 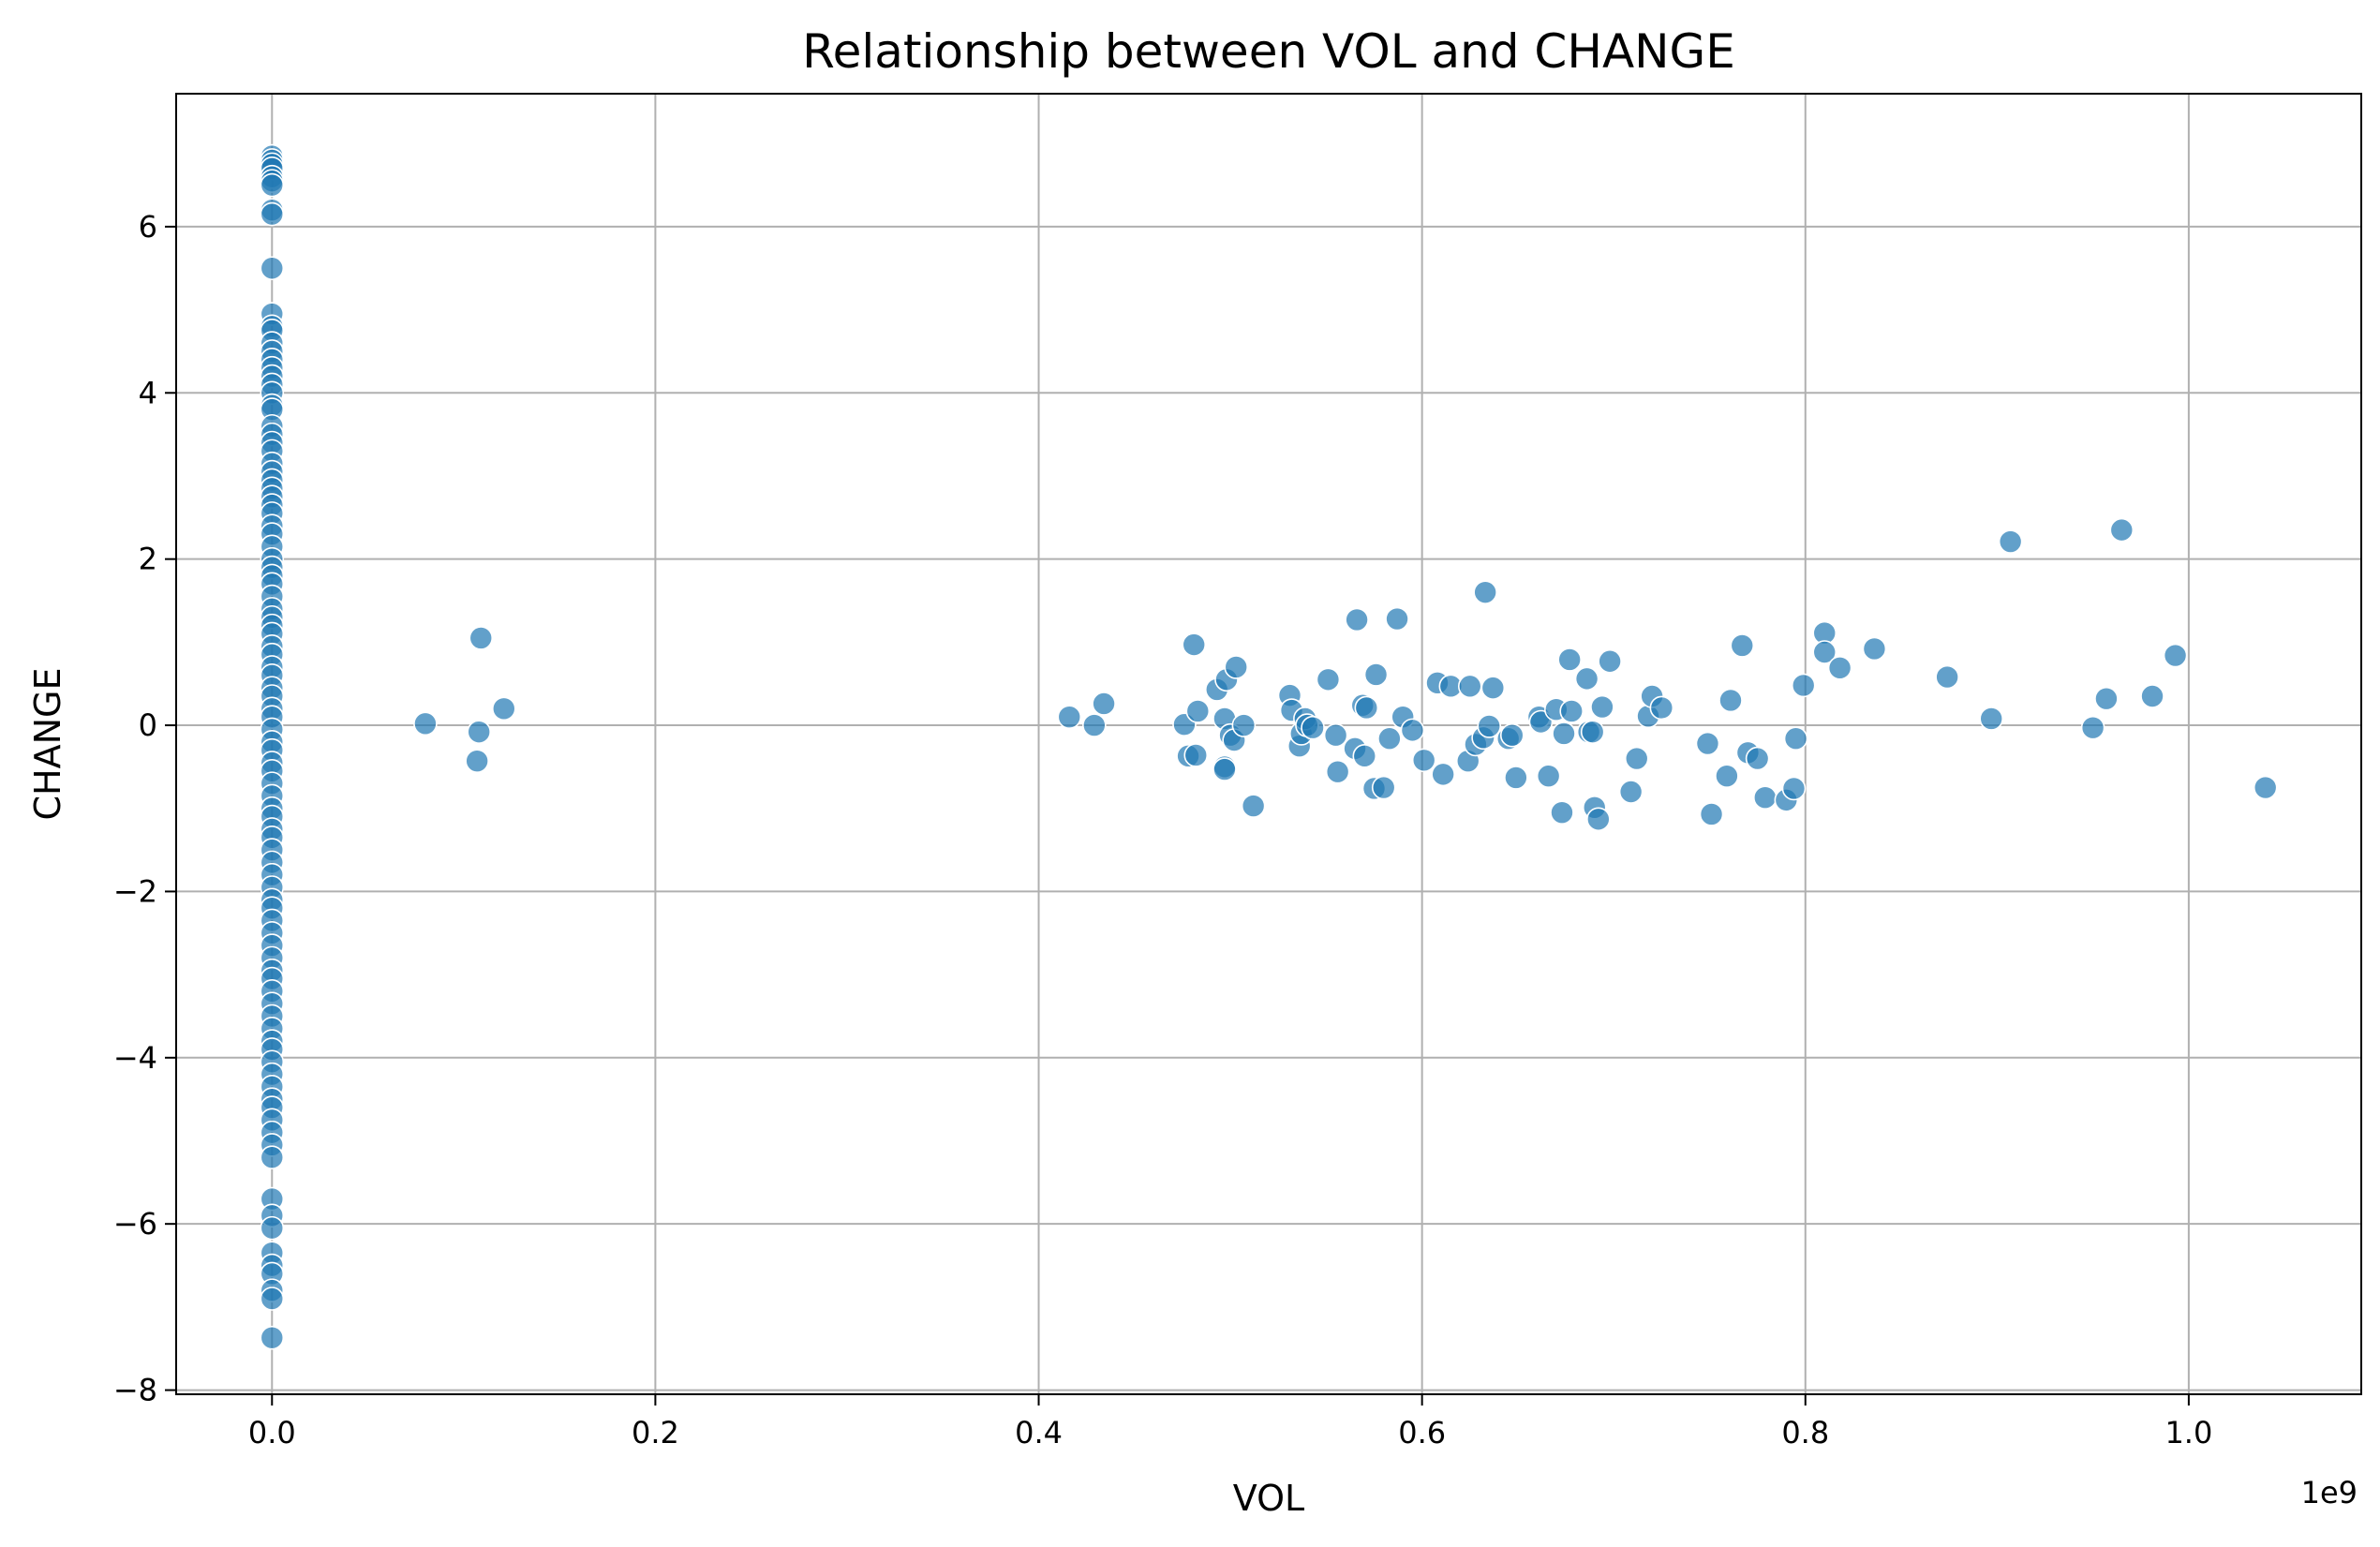 I want to click on x-tick-label: 0.6, so click(x=1422, y=1432).